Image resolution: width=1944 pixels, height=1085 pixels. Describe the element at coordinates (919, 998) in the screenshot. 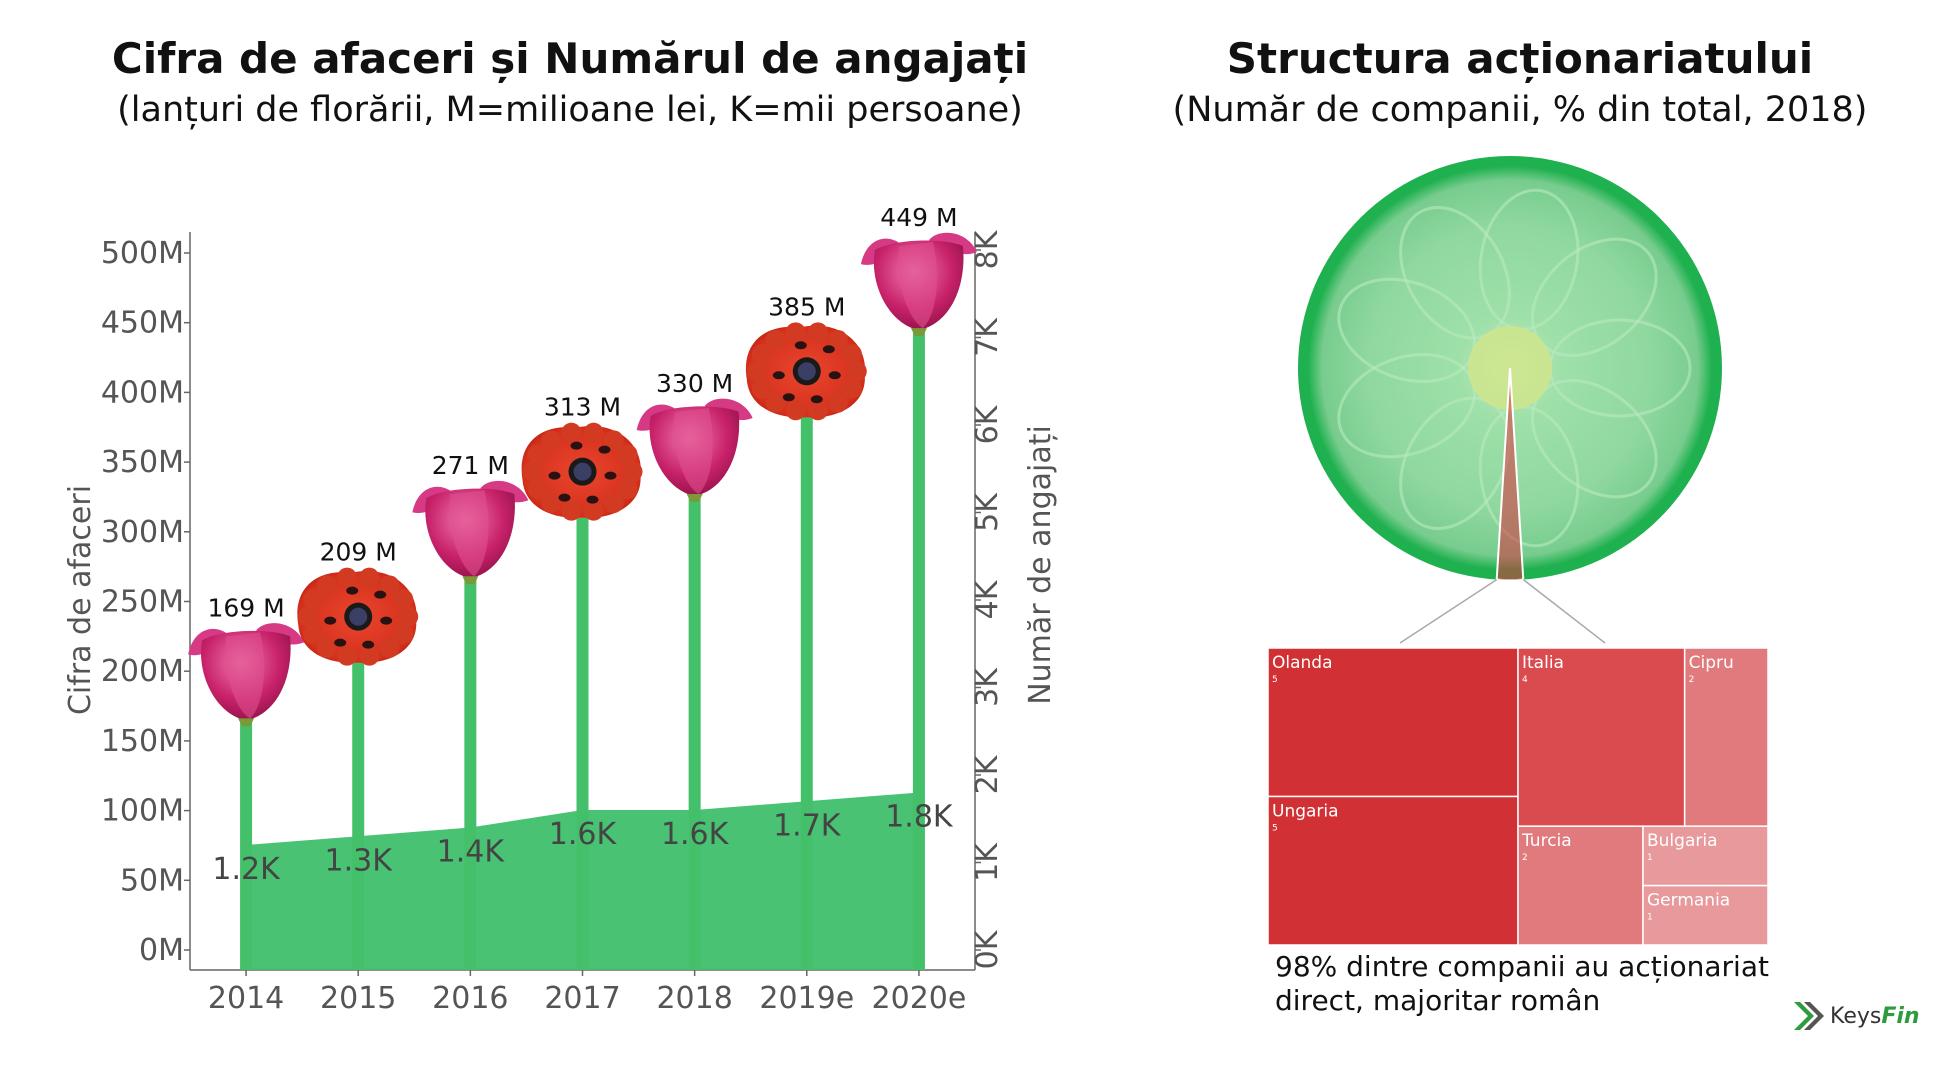

I see `x-tick-label: 2020e` at that location.